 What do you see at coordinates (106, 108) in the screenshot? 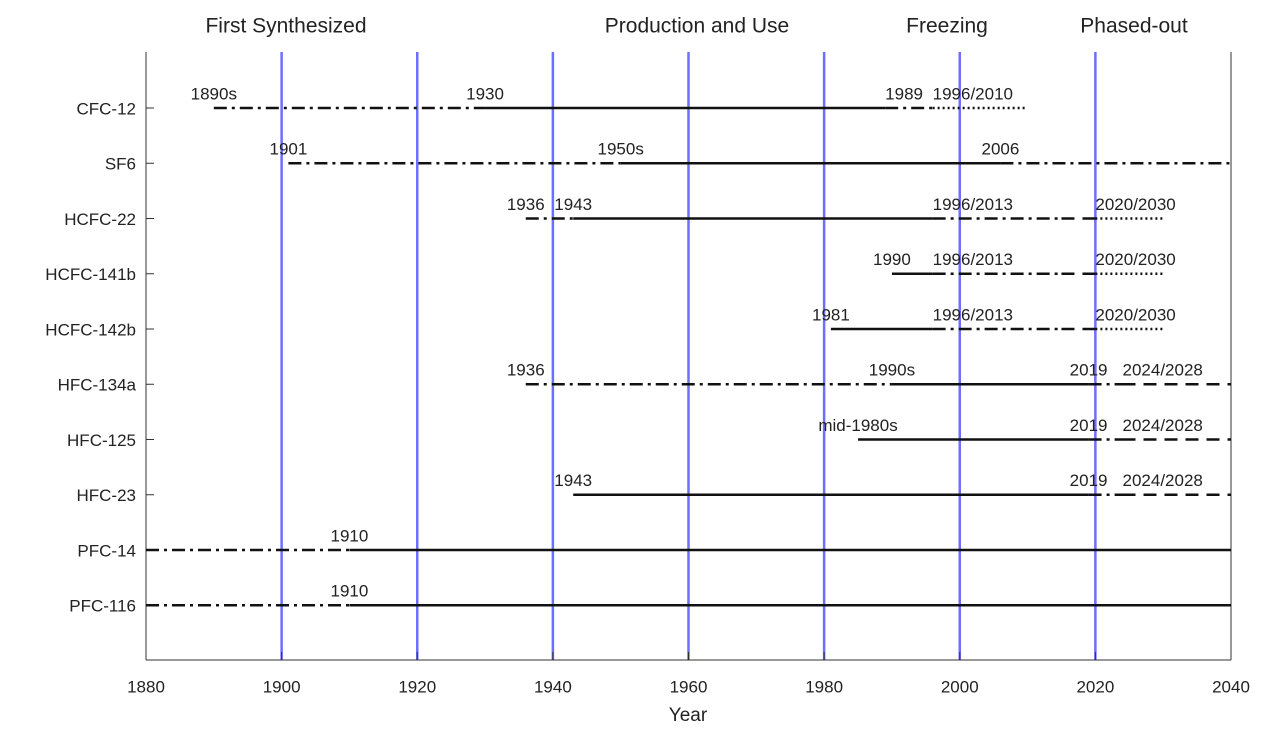
I see `y-tick-label: CFC-12` at bounding box center [106, 108].